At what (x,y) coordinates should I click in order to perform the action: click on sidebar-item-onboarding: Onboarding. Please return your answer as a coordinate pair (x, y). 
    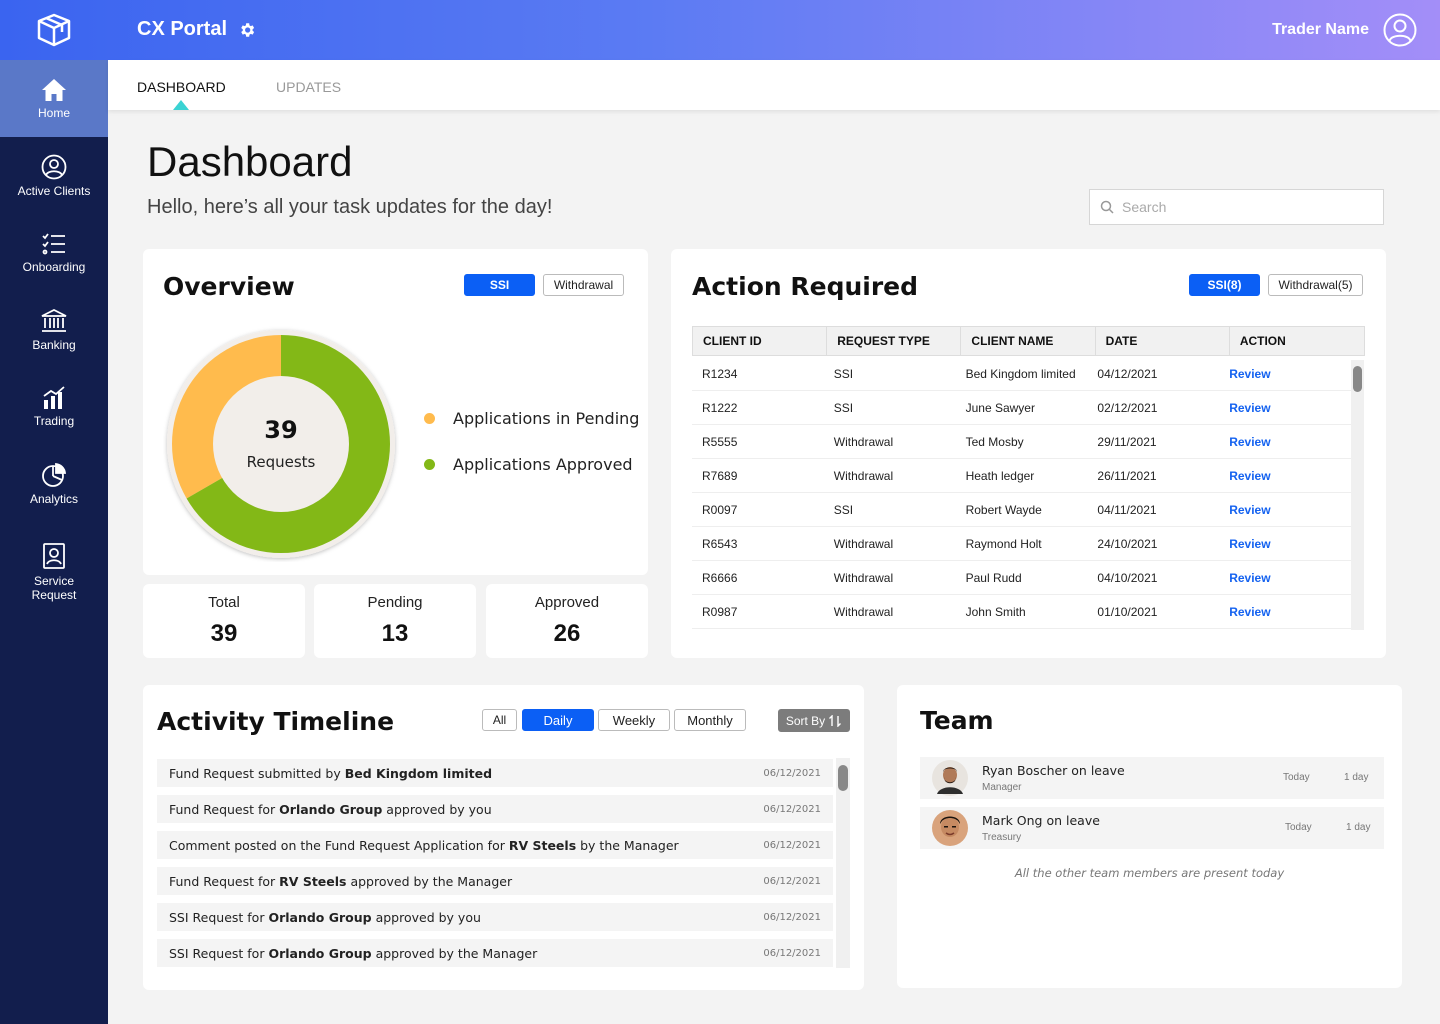
    Looking at the image, I should click on (54, 252).